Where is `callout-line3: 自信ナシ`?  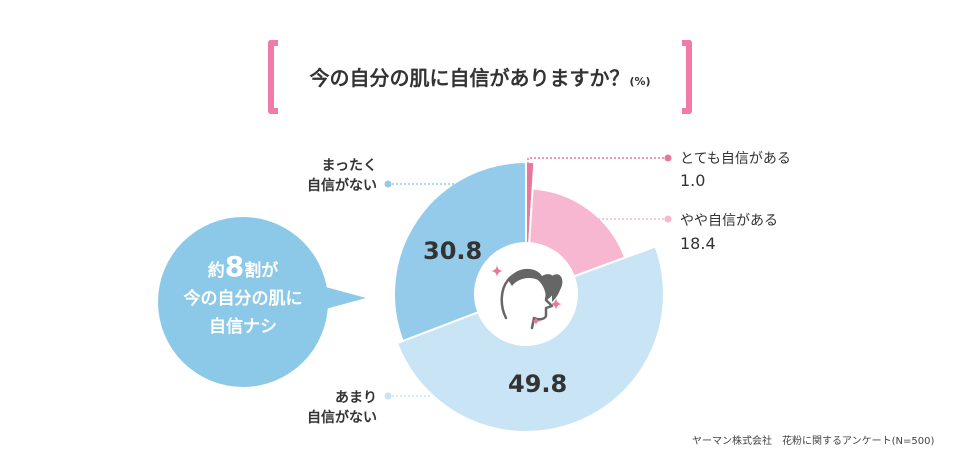 callout-line3: 自信ナシ is located at coordinates (243, 327).